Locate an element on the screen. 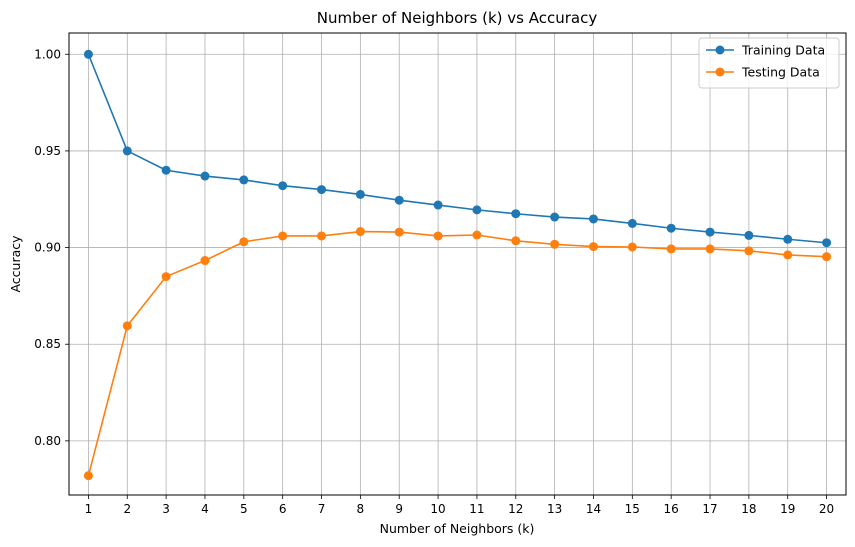  x-tick-label: 17 is located at coordinates (709, 509).